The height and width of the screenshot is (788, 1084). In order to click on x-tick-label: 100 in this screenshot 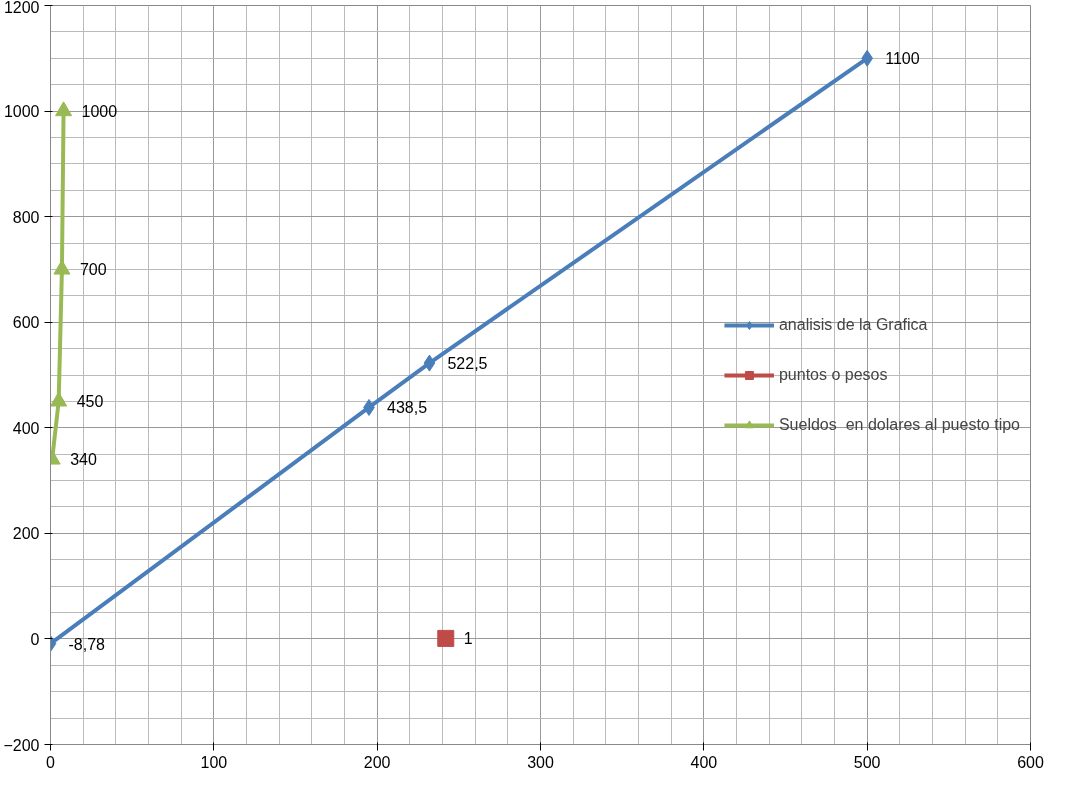, I will do `click(214, 762)`.